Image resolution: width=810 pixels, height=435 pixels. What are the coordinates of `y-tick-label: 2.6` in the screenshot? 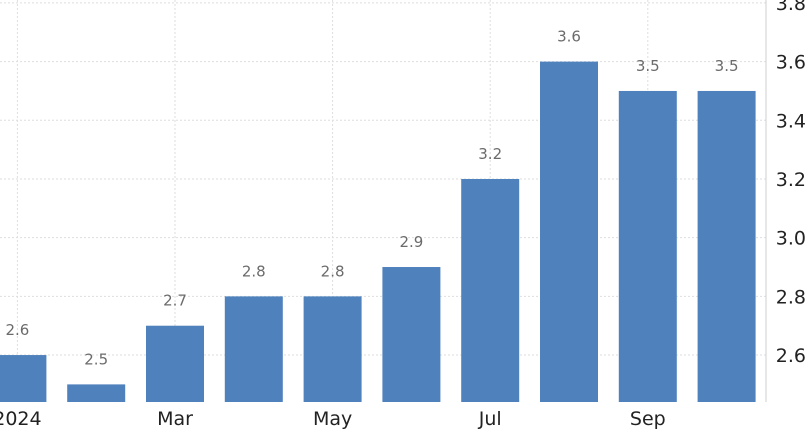 It's located at (791, 356).